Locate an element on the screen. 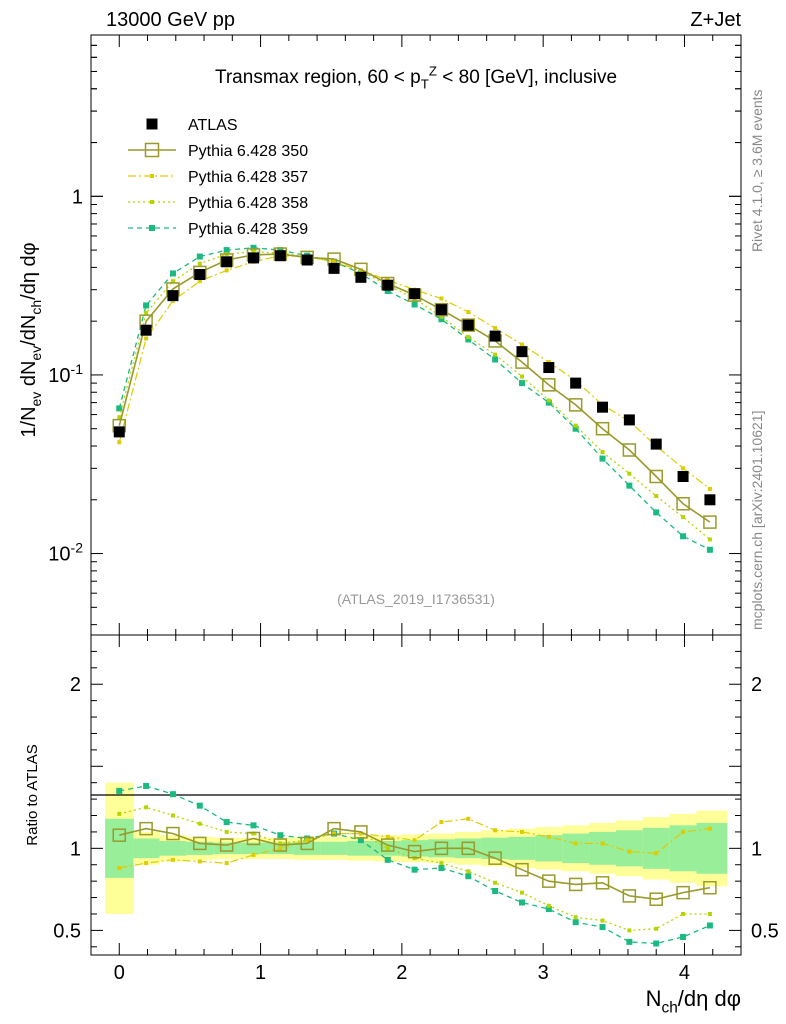  legend-label-pythia-6-428-357: Pythia 6.428 357 is located at coordinates (248, 177).